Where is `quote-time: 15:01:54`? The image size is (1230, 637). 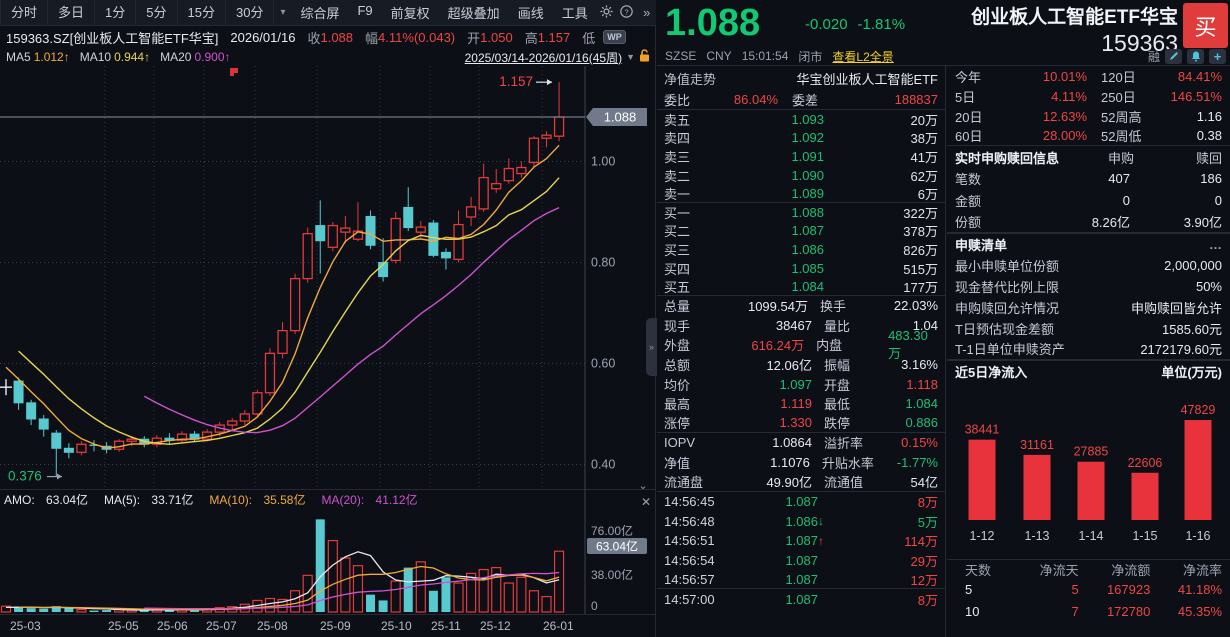 quote-time: 15:01:54 is located at coordinates (765, 56).